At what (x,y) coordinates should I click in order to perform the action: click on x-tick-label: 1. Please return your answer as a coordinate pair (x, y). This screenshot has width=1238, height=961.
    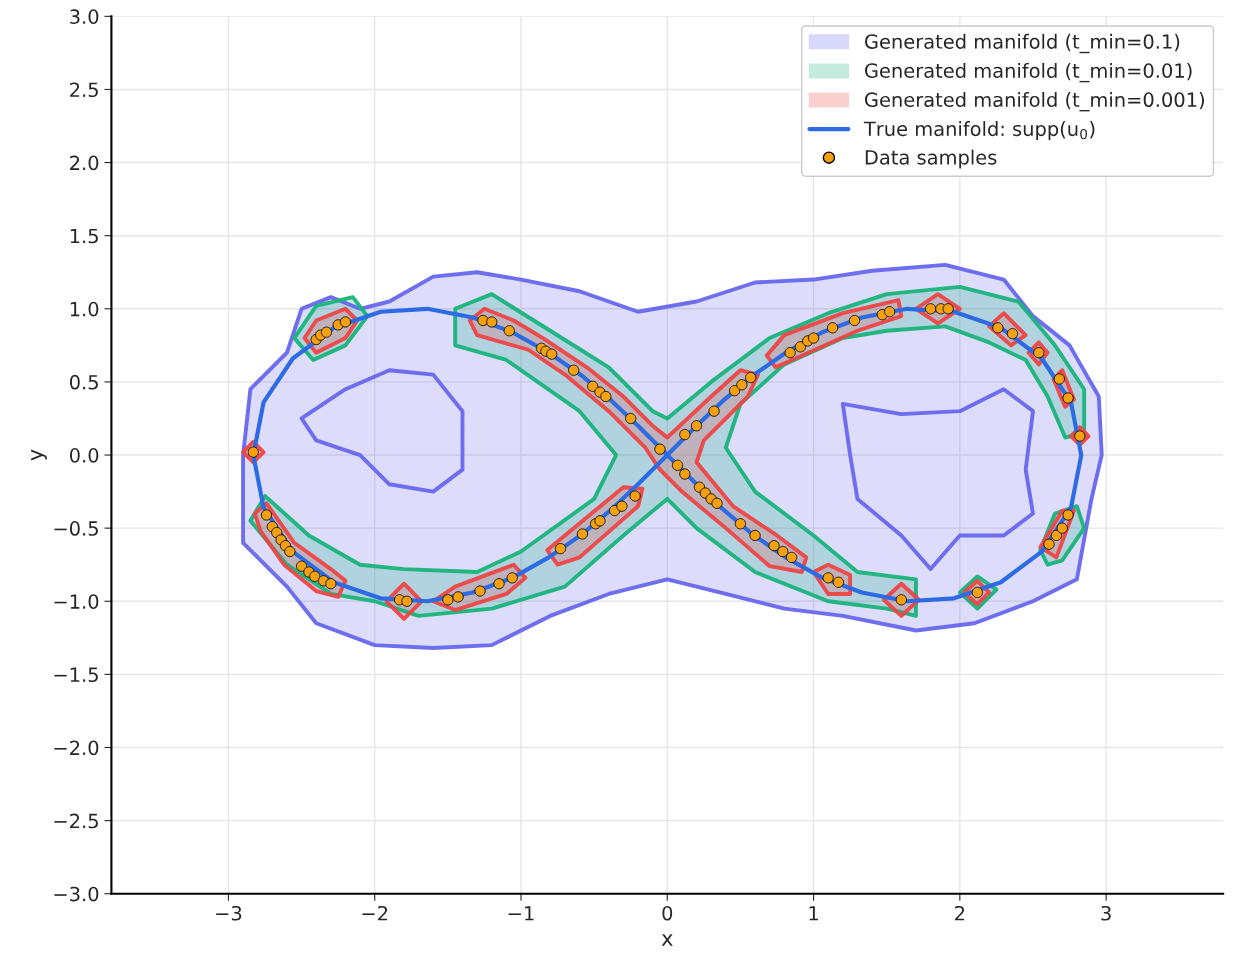
    Looking at the image, I should click on (813, 913).